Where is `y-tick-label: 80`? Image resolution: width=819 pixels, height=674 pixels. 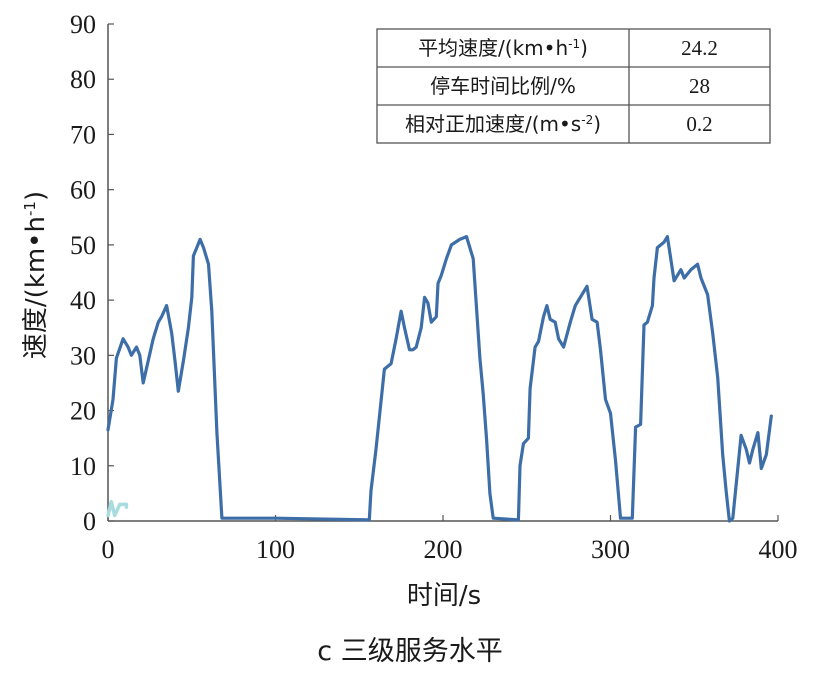
y-tick-label: 80 is located at coordinates (83, 79).